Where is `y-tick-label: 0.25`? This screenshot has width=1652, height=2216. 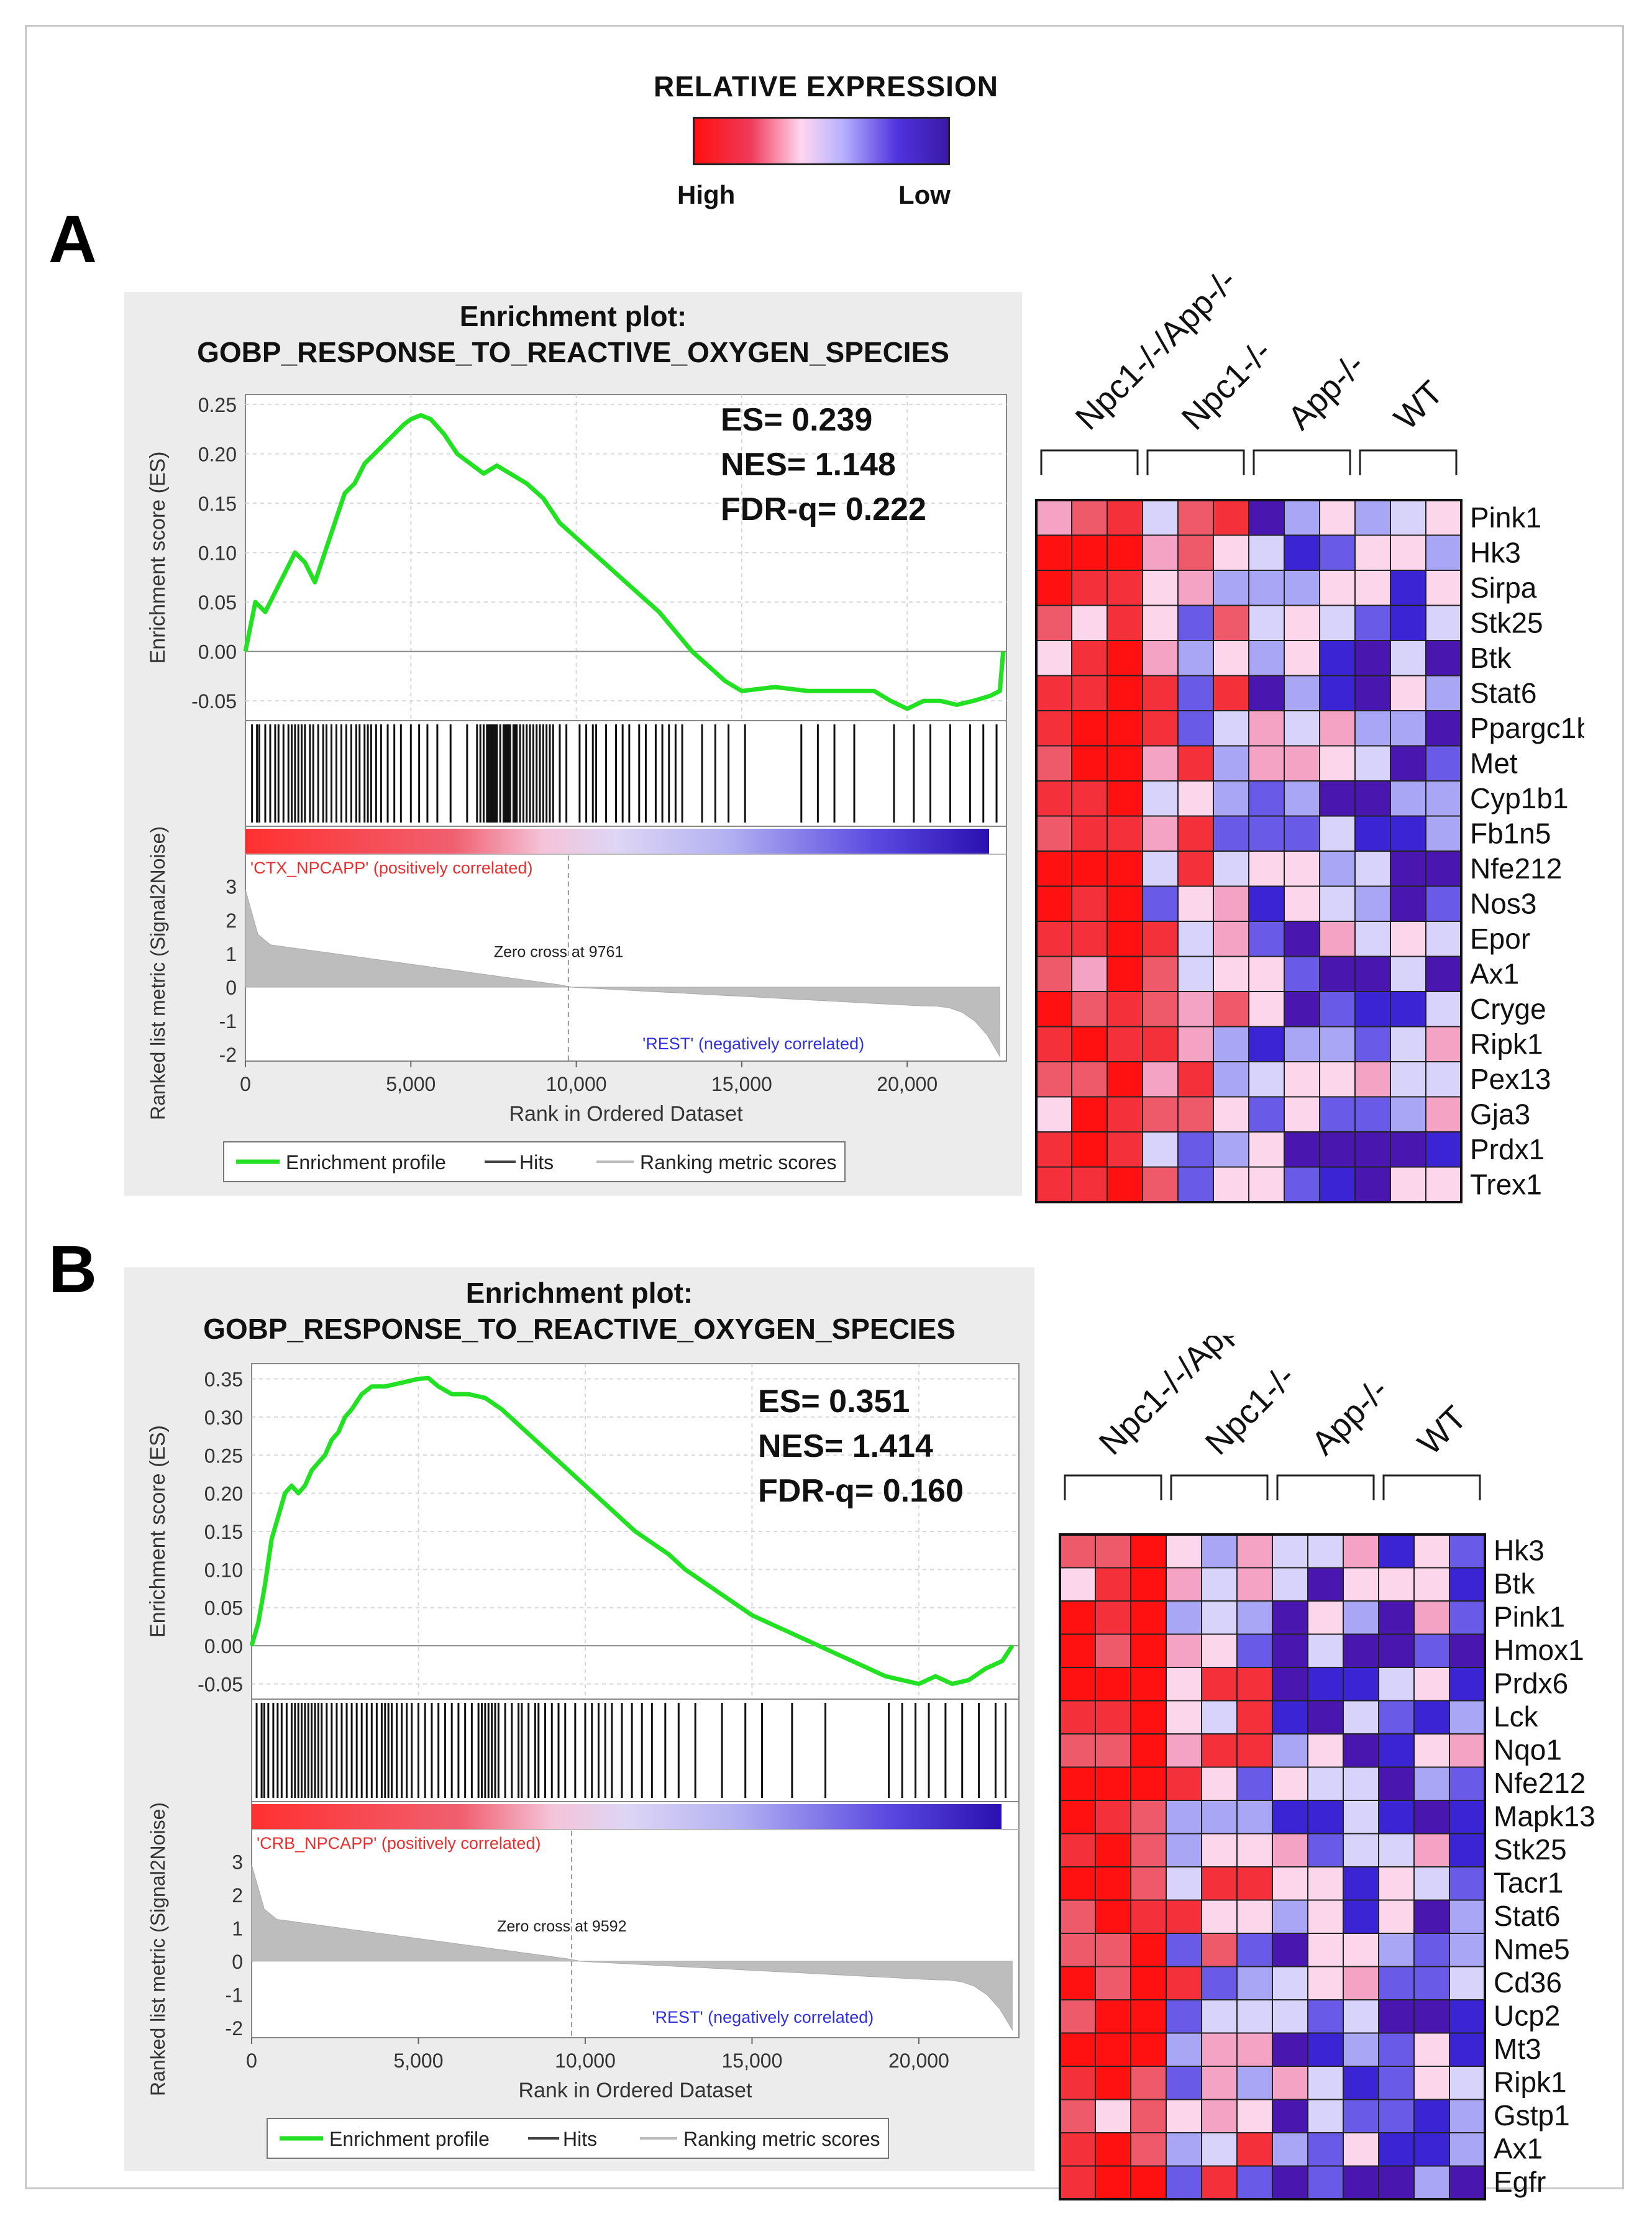
y-tick-label: 0.25 is located at coordinates (224, 1455).